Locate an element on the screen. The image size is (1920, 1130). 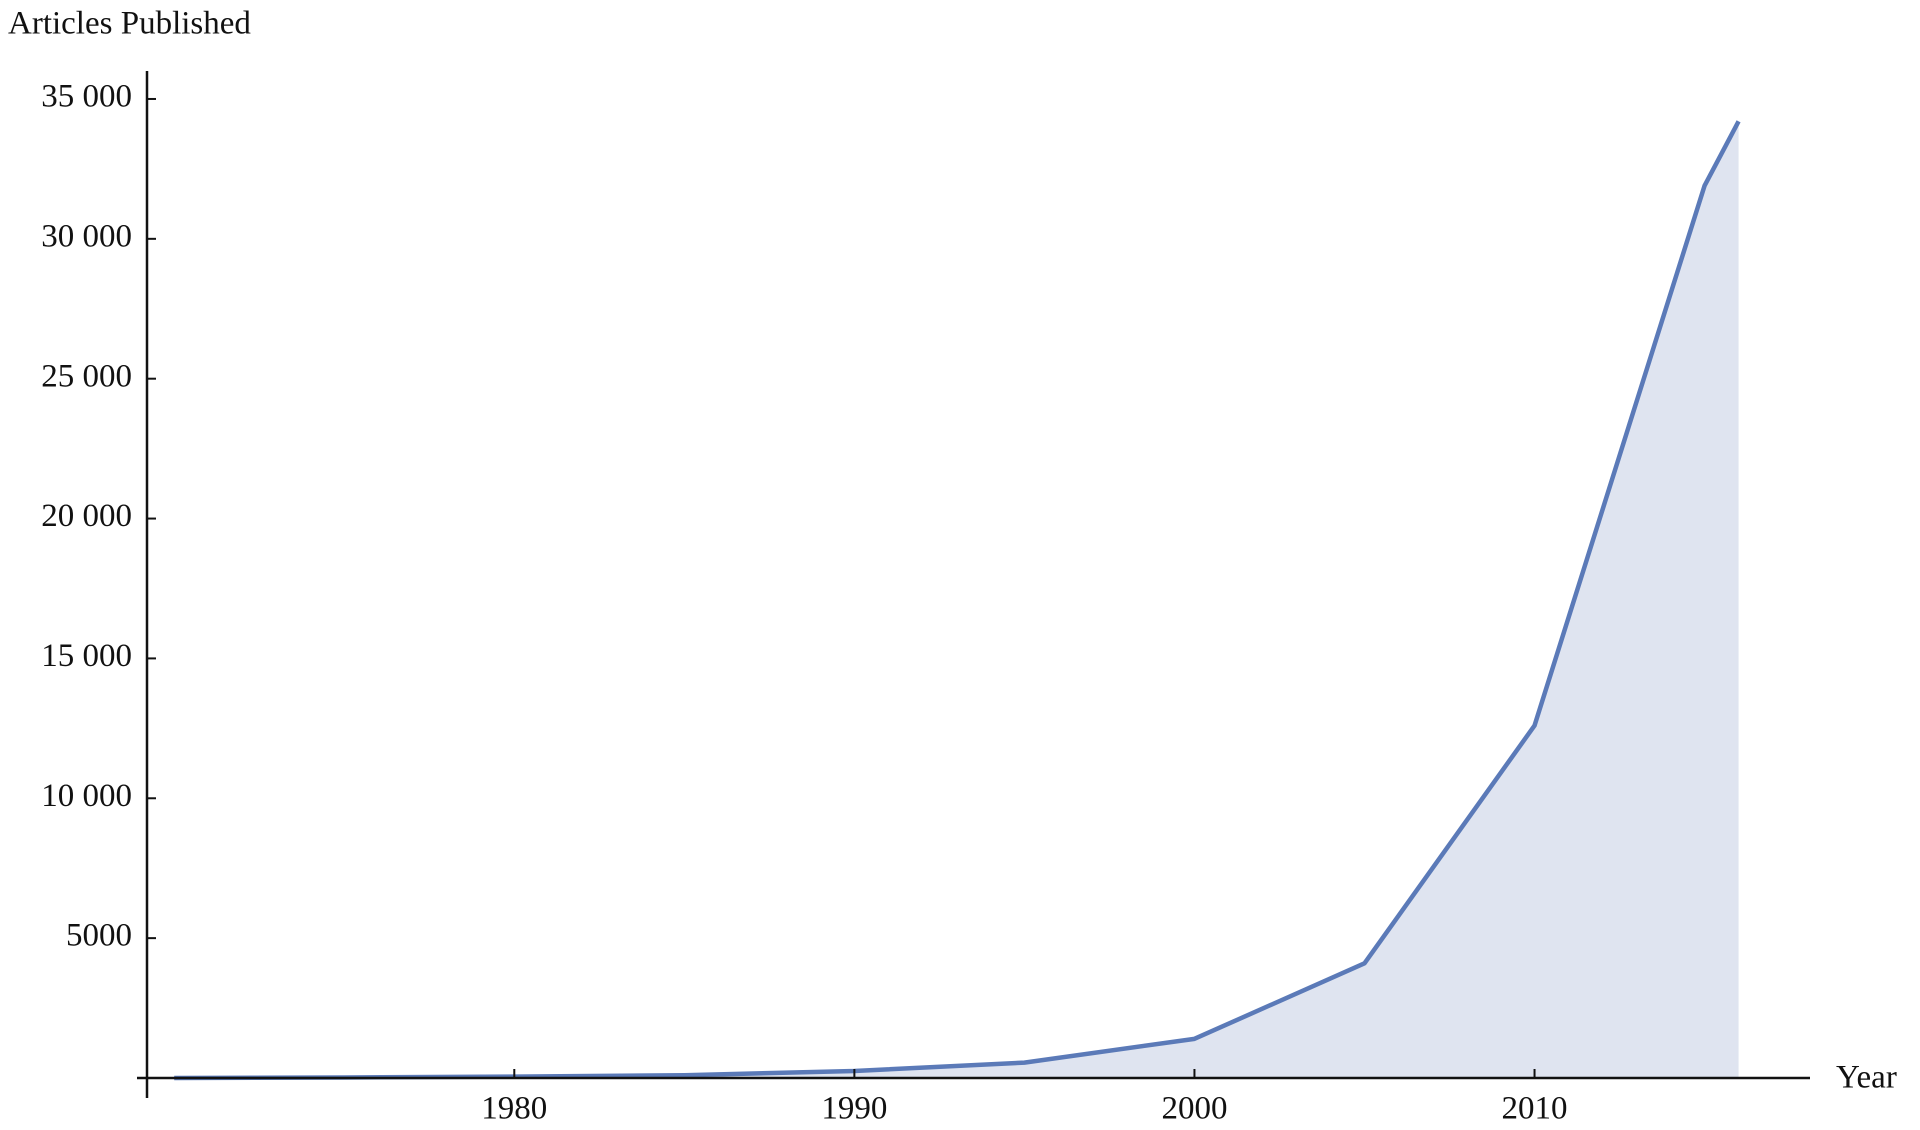
y-tick-label: 10 000 is located at coordinates (86, 796).